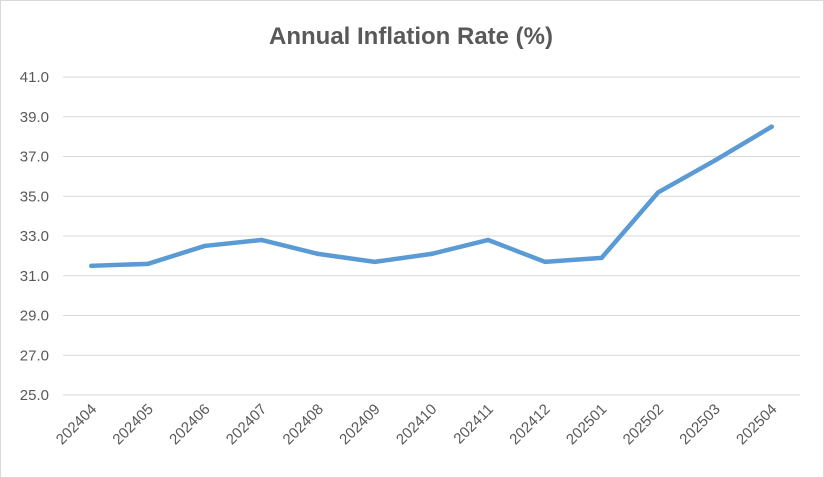 The width and height of the screenshot is (824, 478). I want to click on y-tick-label: 25.0, so click(34, 395).